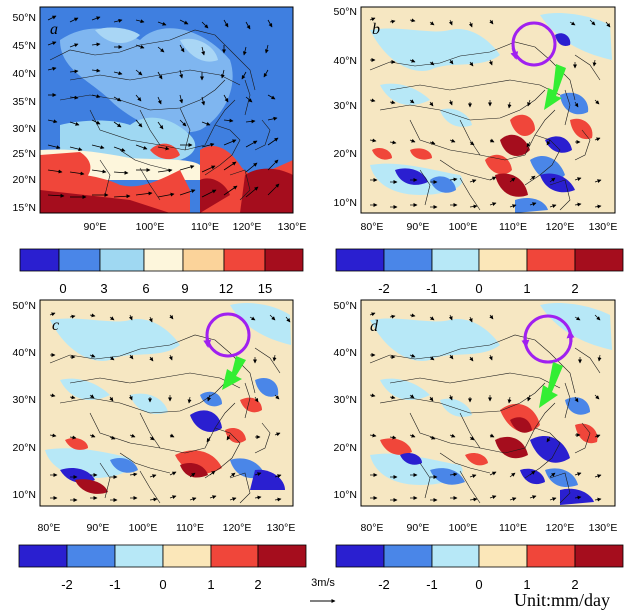 The width and height of the screenshot is (625, 612). Describe the element at coordinates (479, 556) in the screenshot. I see `panel-d-colorbar` at that location.